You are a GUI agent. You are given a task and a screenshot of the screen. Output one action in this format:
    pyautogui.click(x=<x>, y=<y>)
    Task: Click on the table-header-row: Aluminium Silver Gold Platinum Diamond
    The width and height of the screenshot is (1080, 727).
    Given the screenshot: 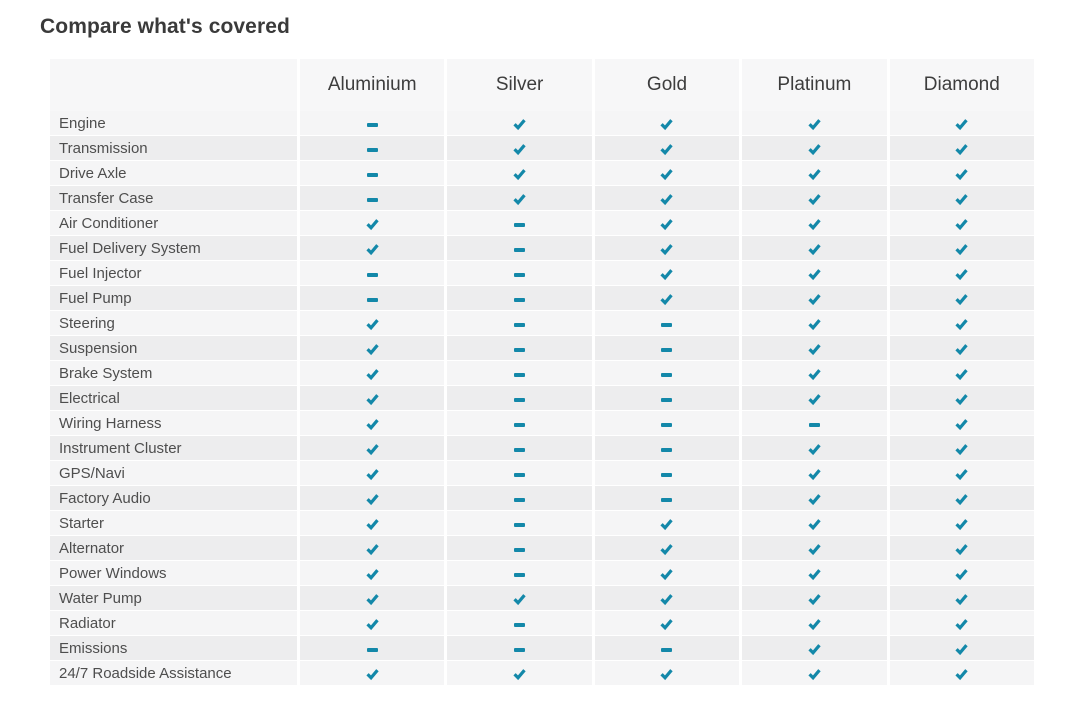 What is the action you would take?
    pyautogui.click(x=542, y=85)
    